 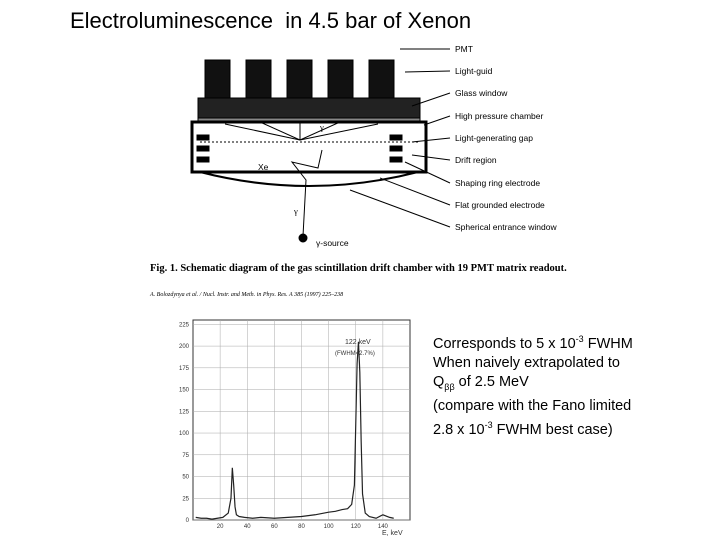 I want to click on x-tick-label: 20, so click(x=220, y=527).